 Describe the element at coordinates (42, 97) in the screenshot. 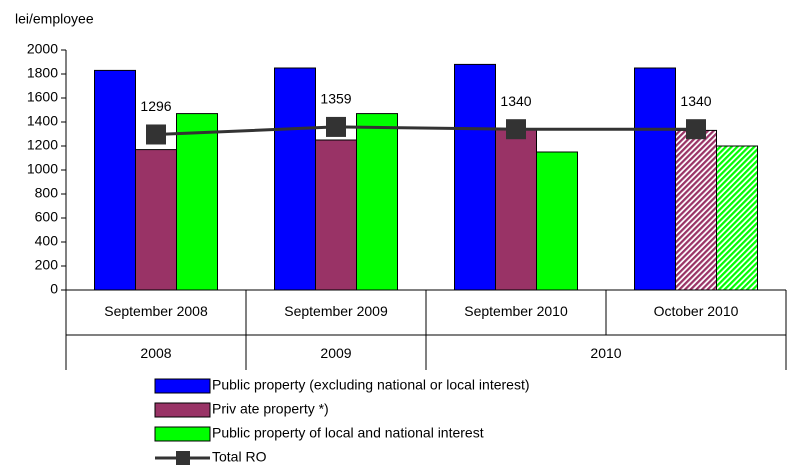

I see `y-tick-label: 1600` at that location.